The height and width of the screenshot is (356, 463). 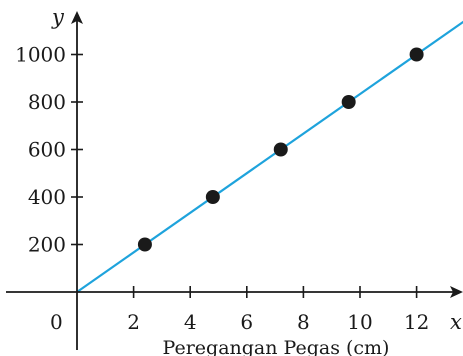 I want to click on x-tick-label-4: 4, so click(x=190, y=322).